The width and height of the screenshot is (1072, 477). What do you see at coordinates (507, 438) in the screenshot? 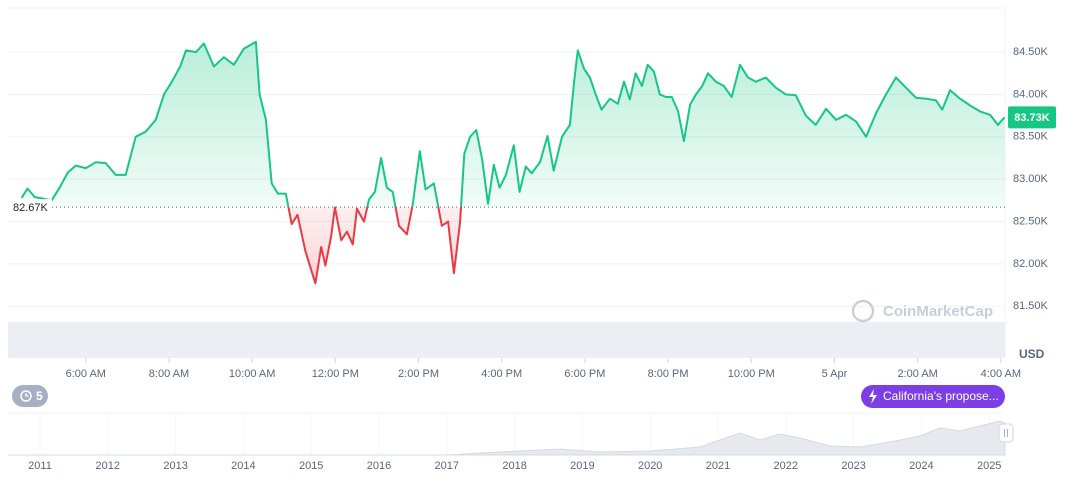
I see `navigator-history` at bounding box center [507, 438].